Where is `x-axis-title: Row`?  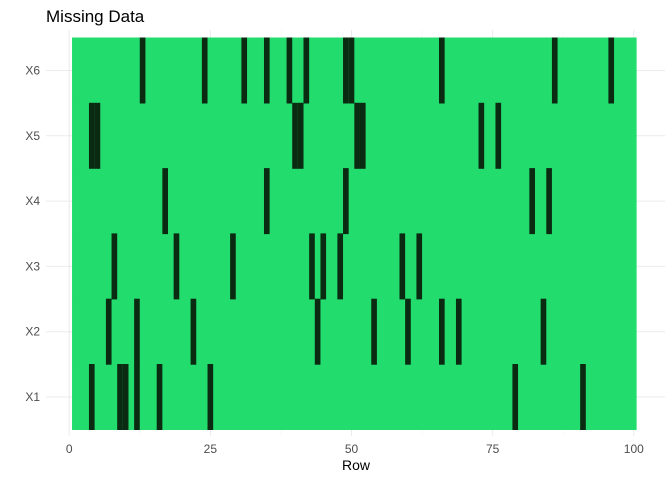 x-axis-title: Row is located at coordinates (356, 465).